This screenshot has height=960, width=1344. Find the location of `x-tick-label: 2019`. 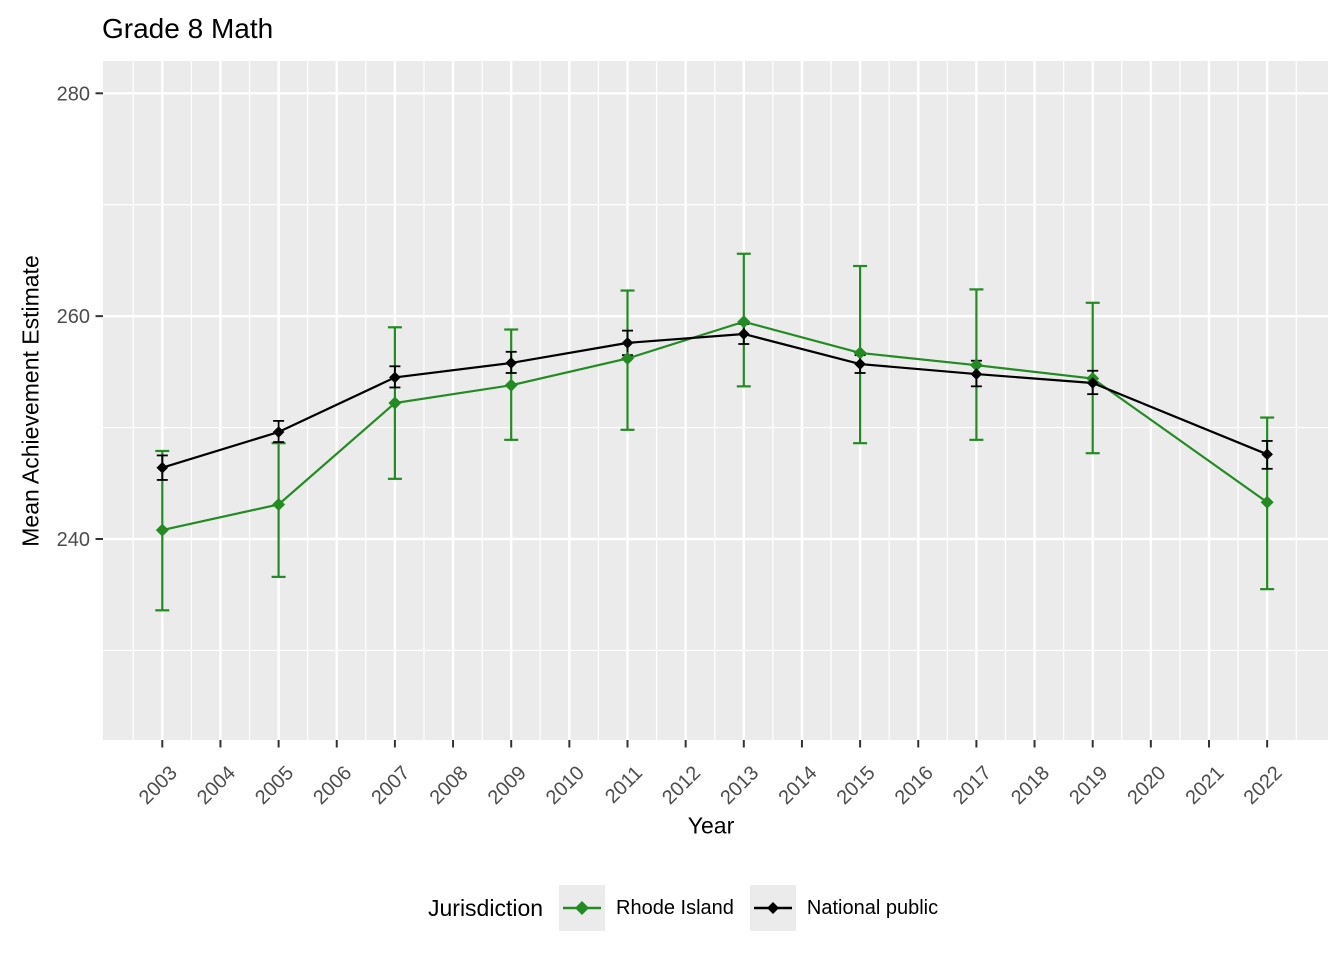

x-tick-label: 2019 is located at coordinates (1088, 785).